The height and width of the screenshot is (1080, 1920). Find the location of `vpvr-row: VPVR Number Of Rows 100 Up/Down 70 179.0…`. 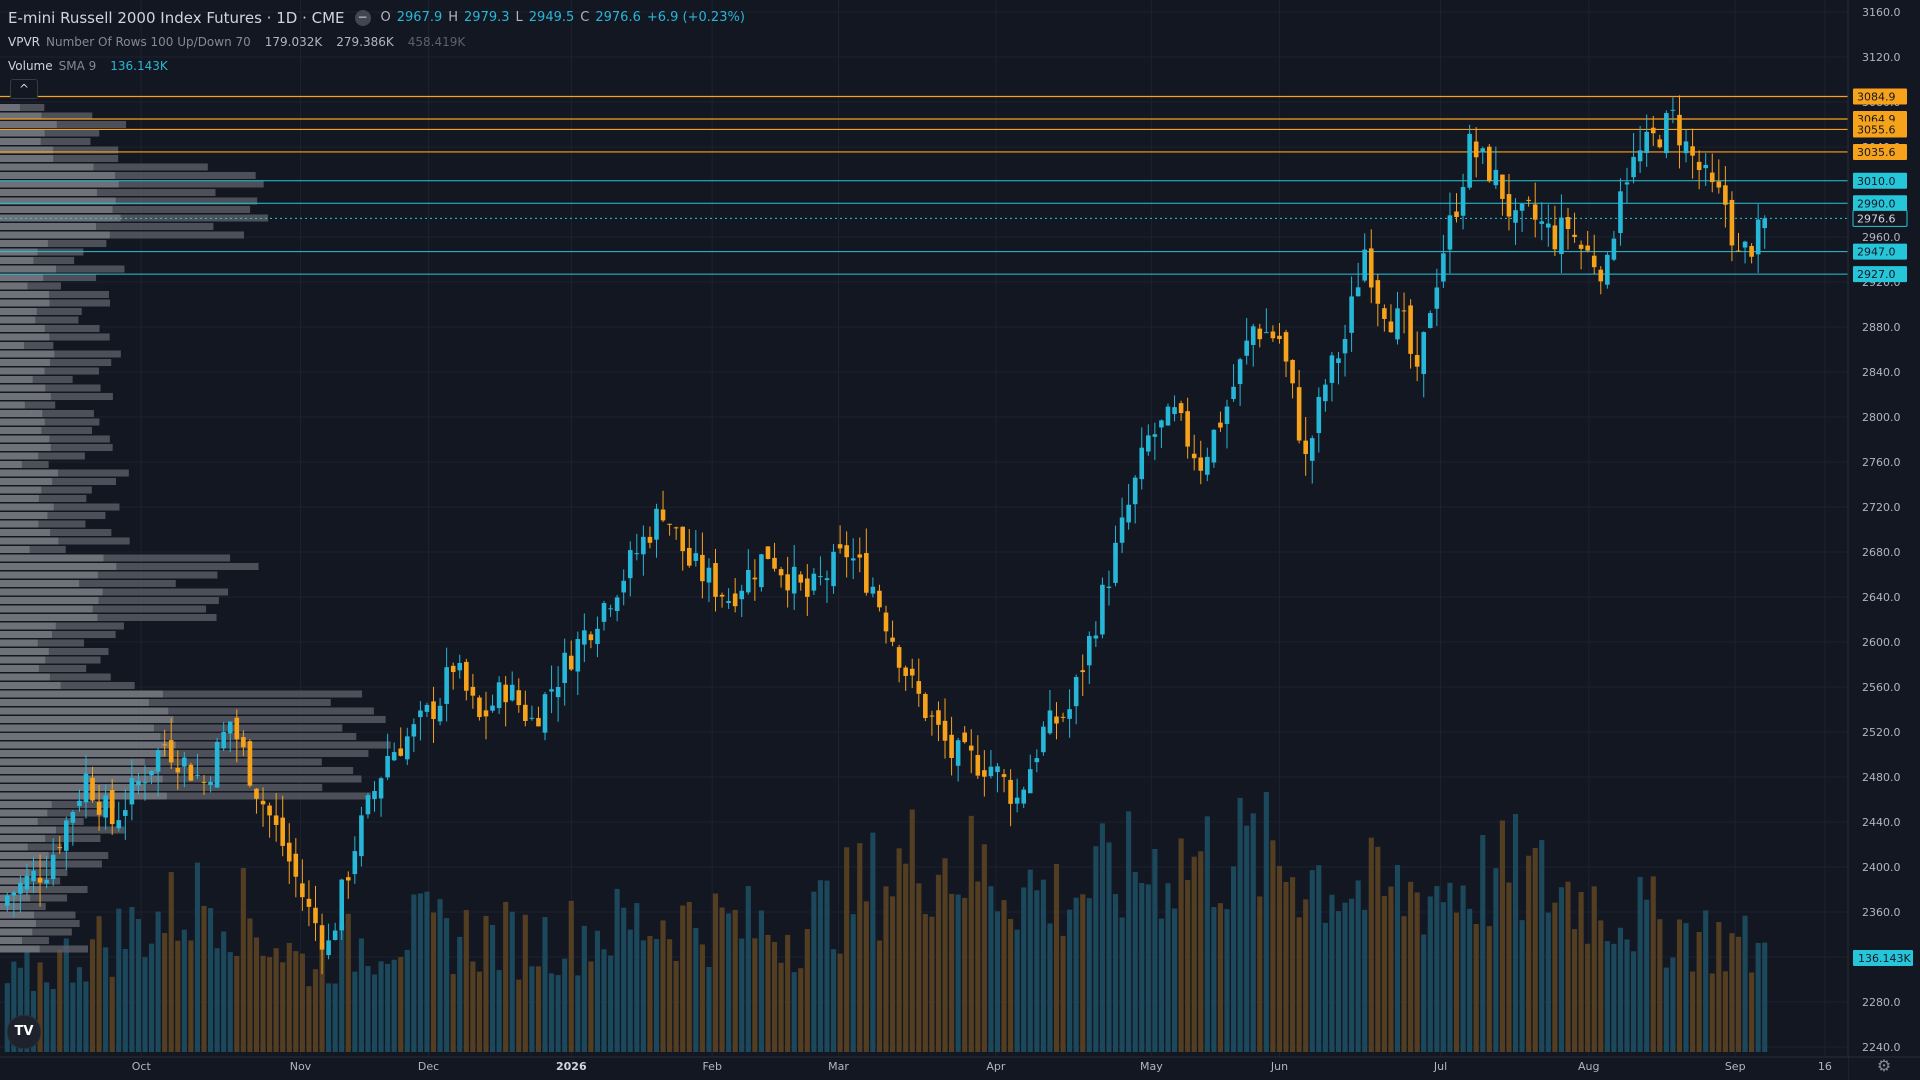

vpvr-row: VPVR Number Of Rows 100 Up/Down 70 179.0… is located at coordinates (376, 42).